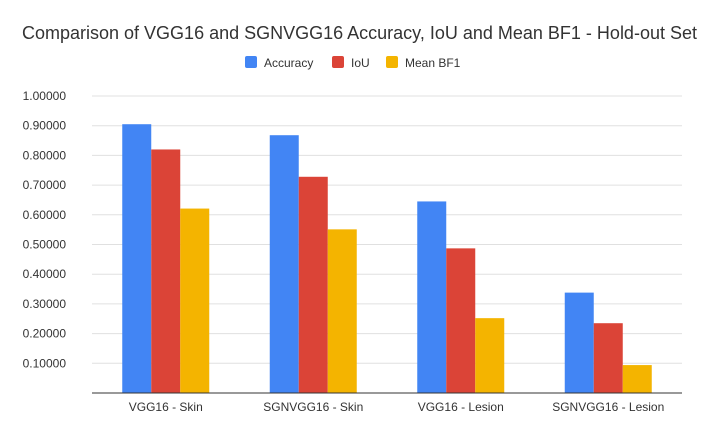 The height and width of the screenshot is (436, 703). What do you see at coordinates (45, 304) in the screenshot?
I see `y-tick-label: 0.30000` at bounding box center [45, 304].